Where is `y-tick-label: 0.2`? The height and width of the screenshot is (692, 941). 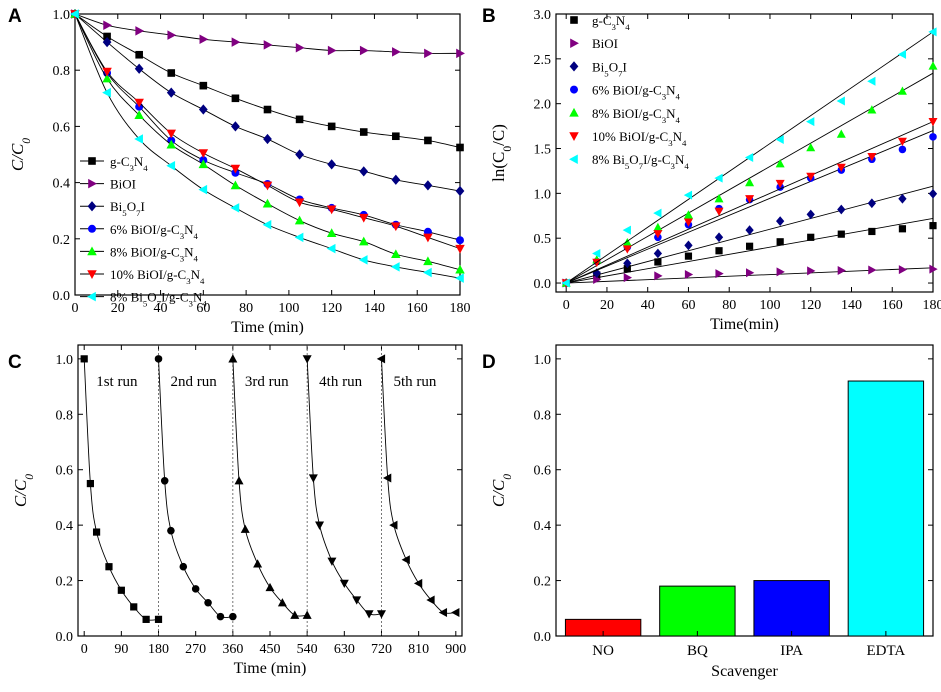 y-tick-label: 0.2 is located at coordinates (62, 240).